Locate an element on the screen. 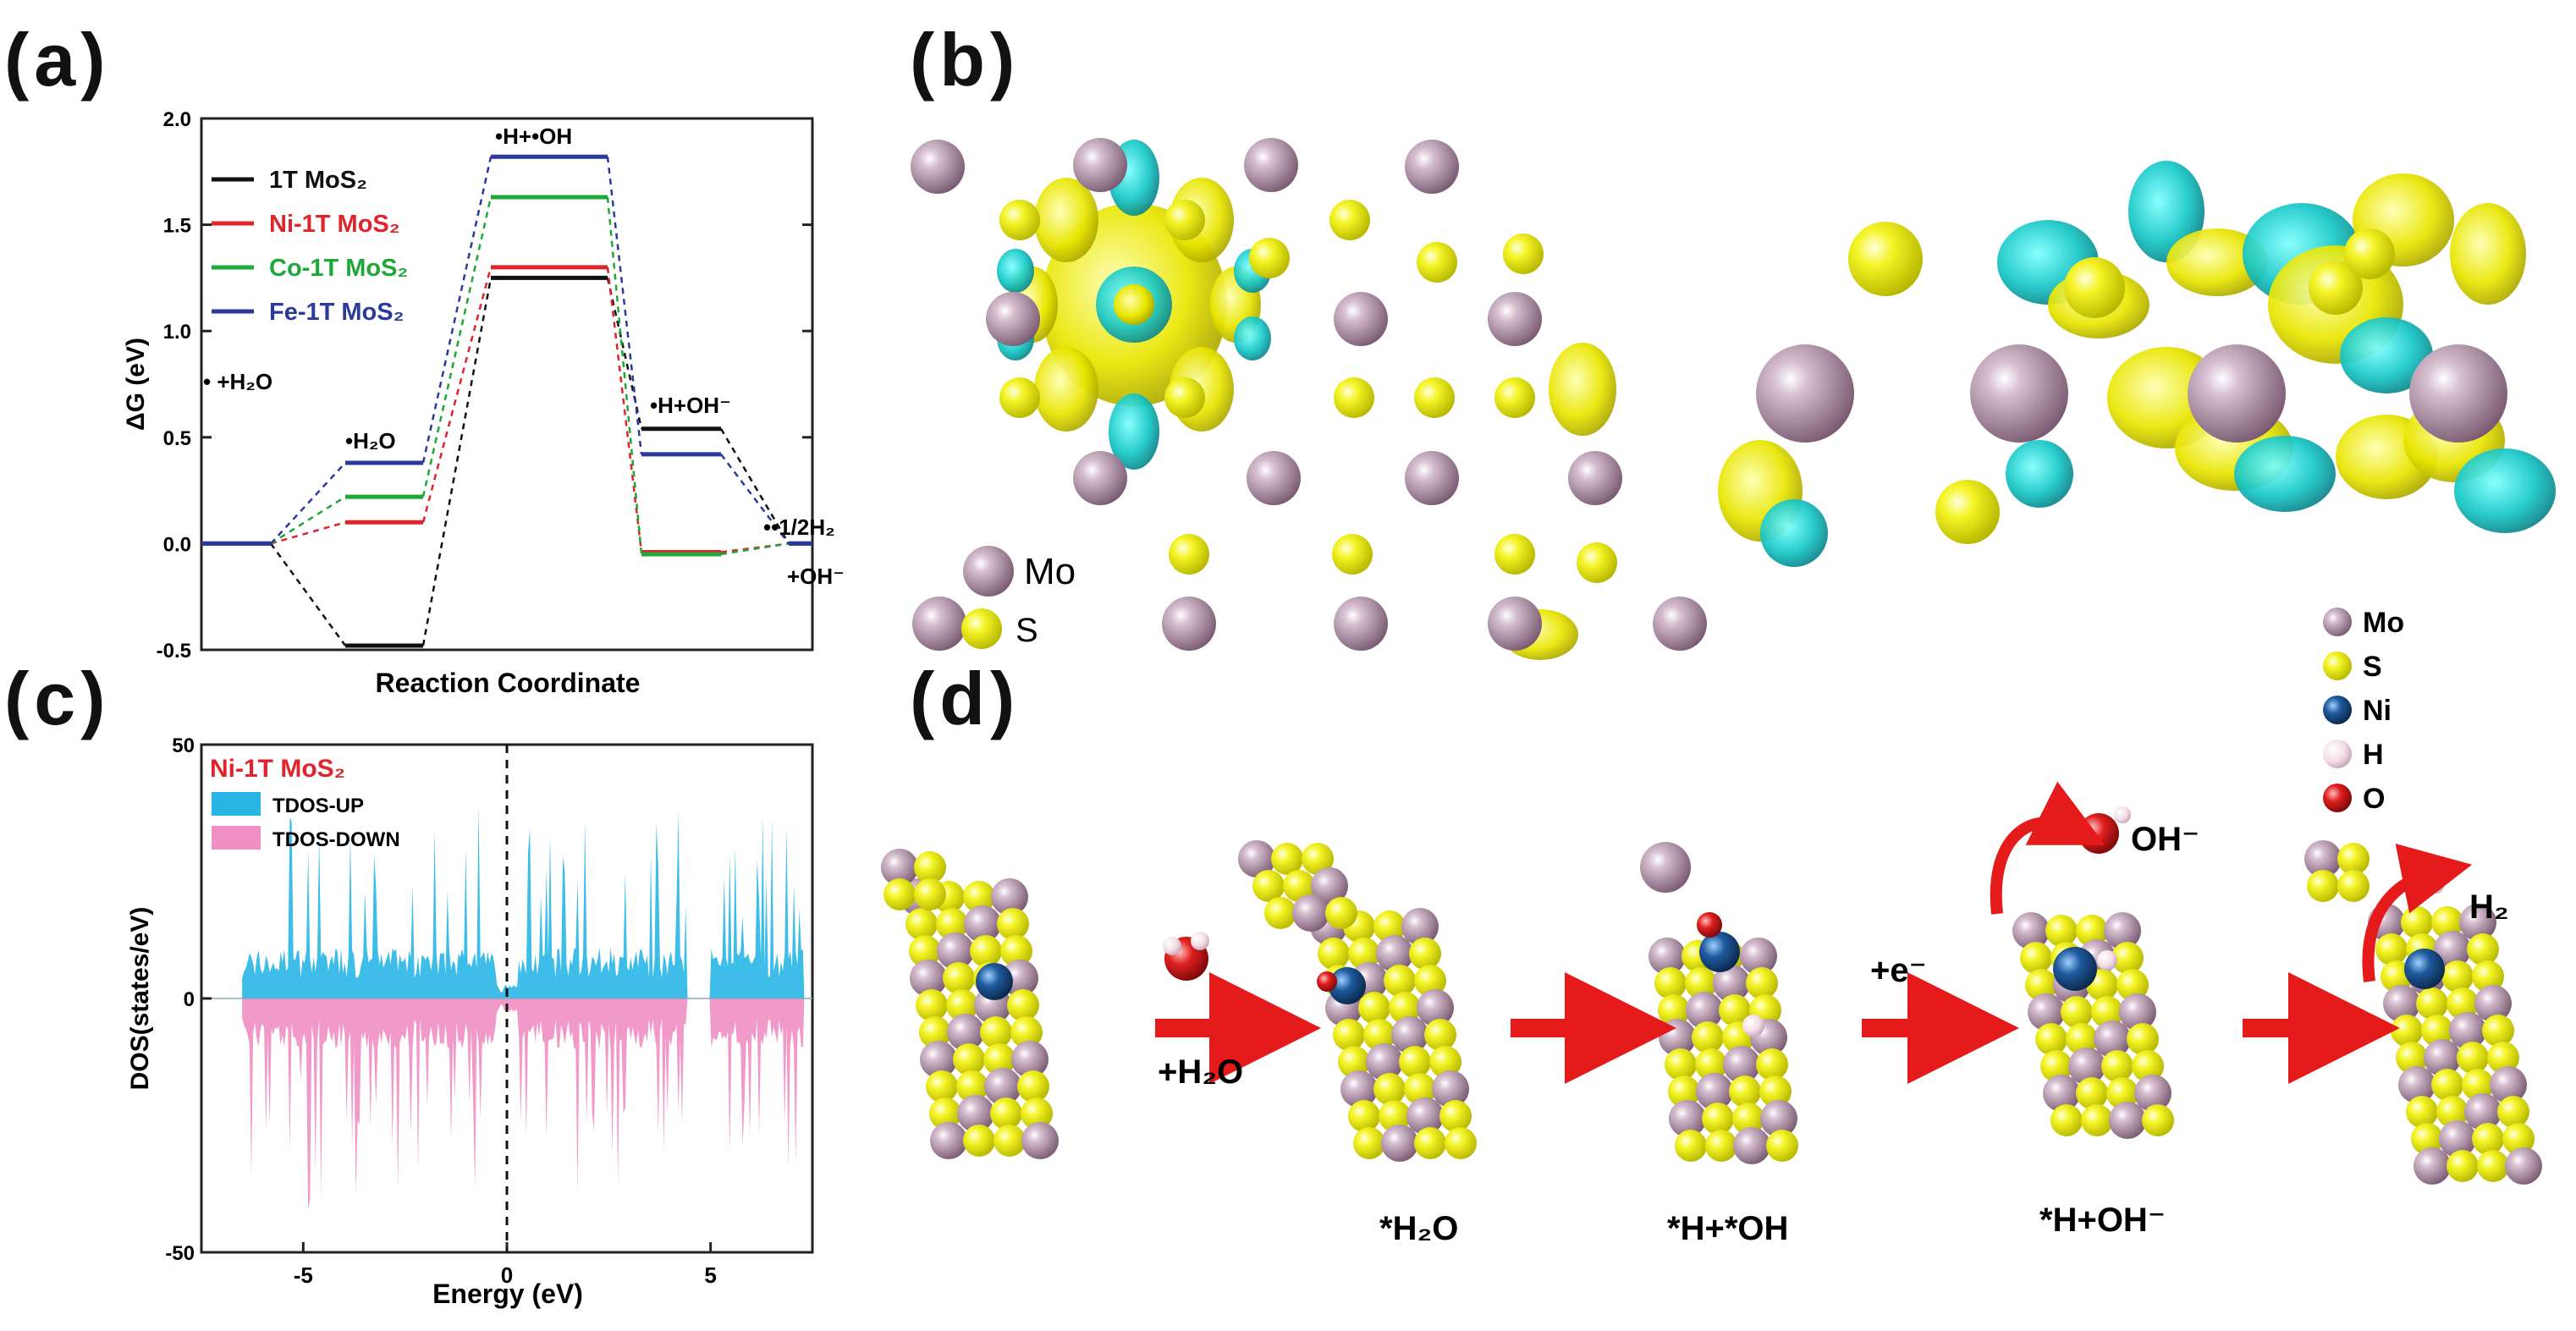  legend-label-a-1: Ni-1T MoS₂ is located at coordinates (334, 224).